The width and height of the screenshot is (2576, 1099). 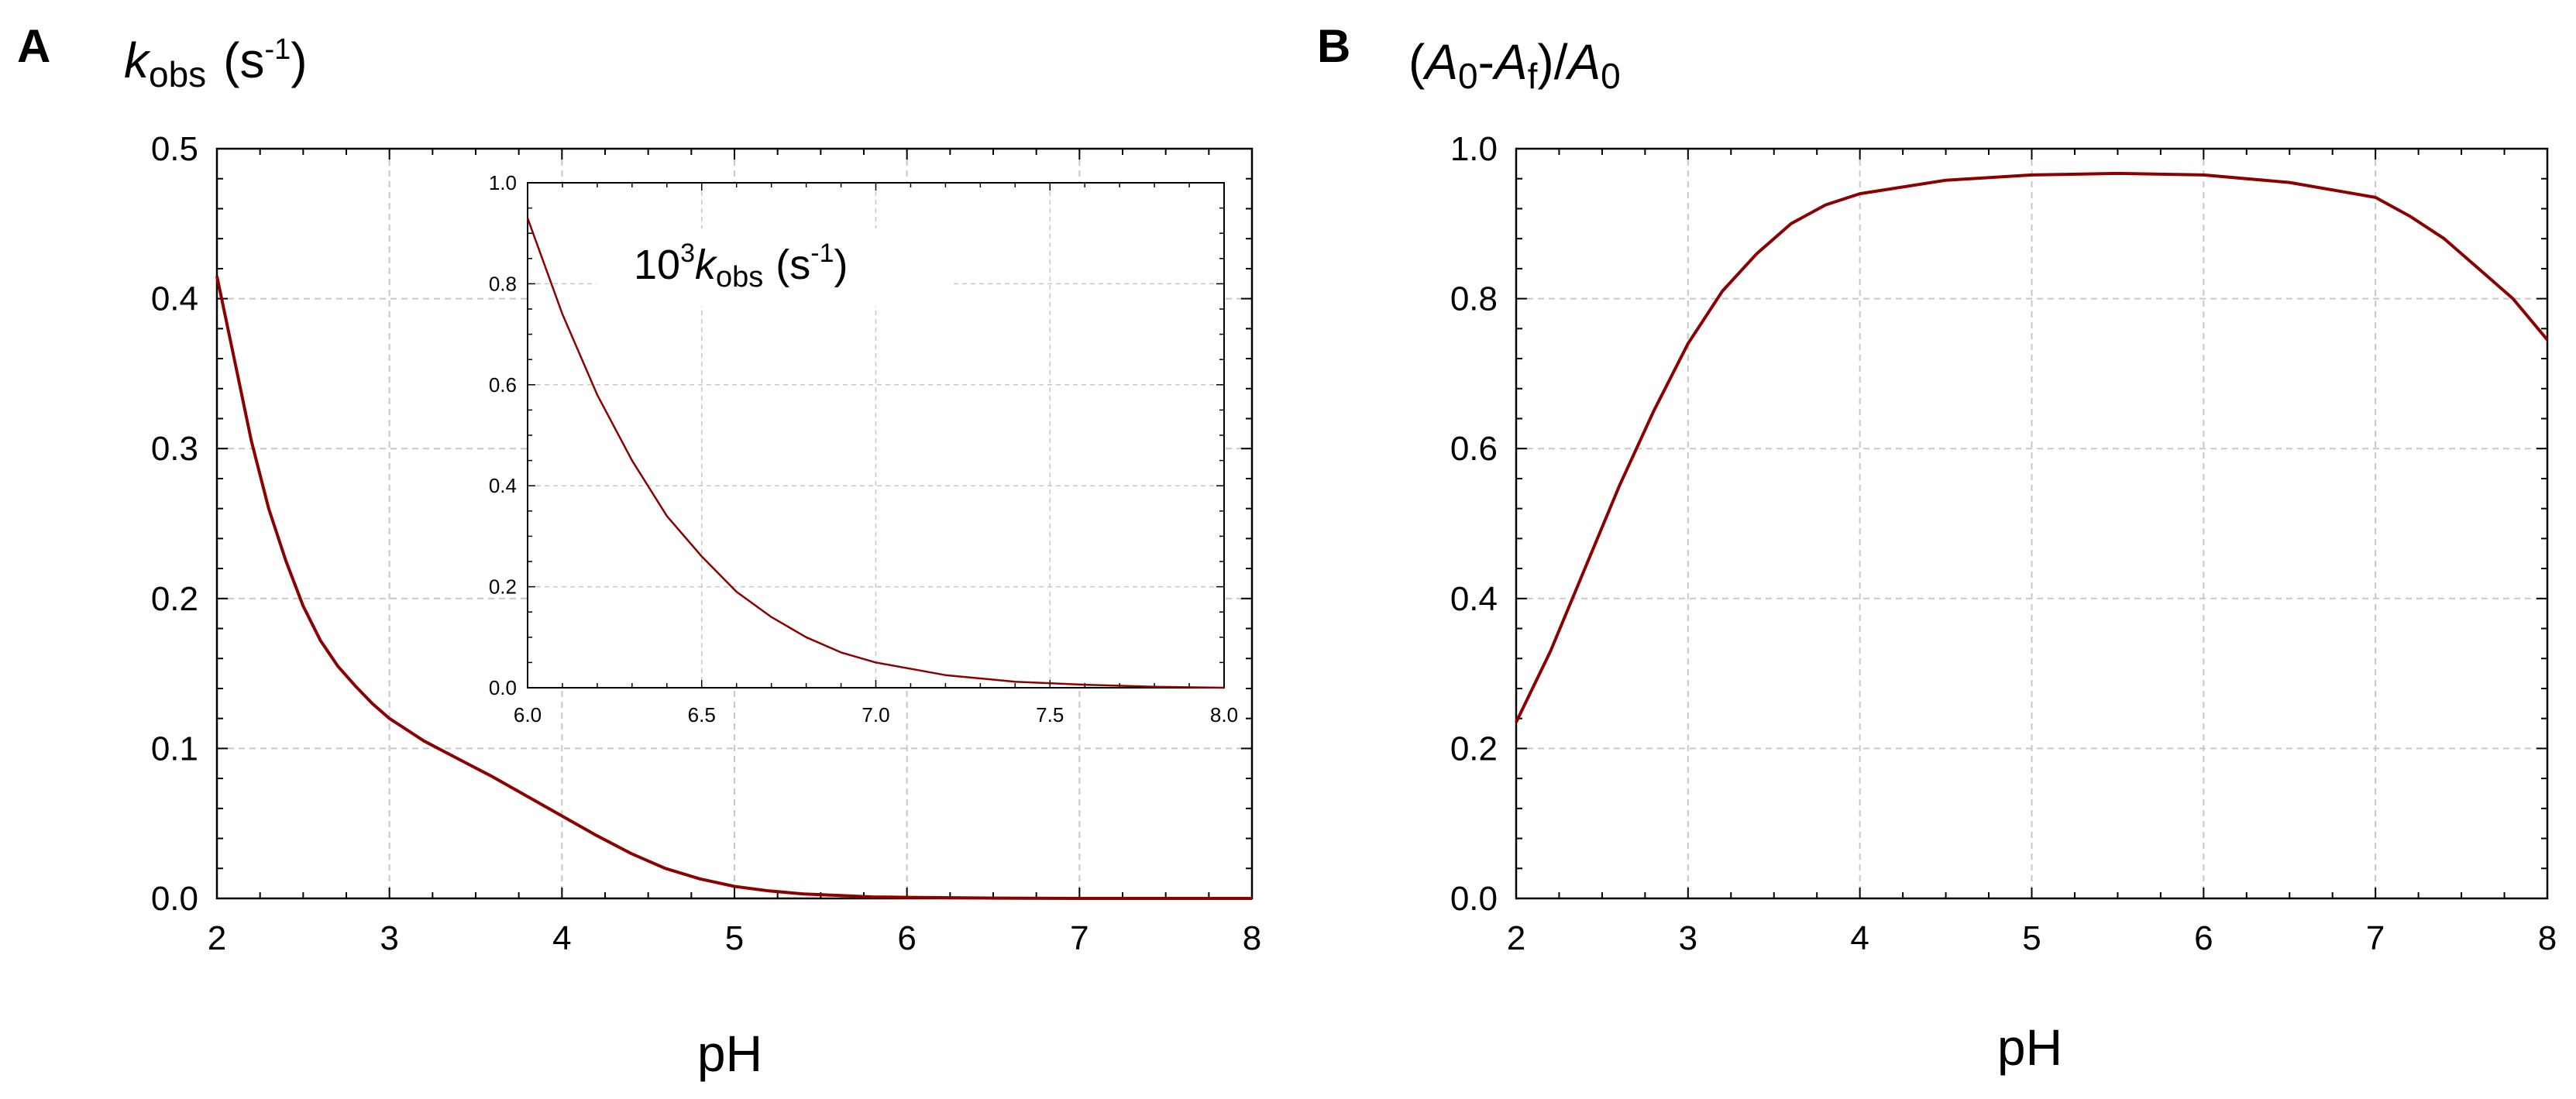 I want to click on inset-y-tick-label: 0.2, so click(x=503, y=587).